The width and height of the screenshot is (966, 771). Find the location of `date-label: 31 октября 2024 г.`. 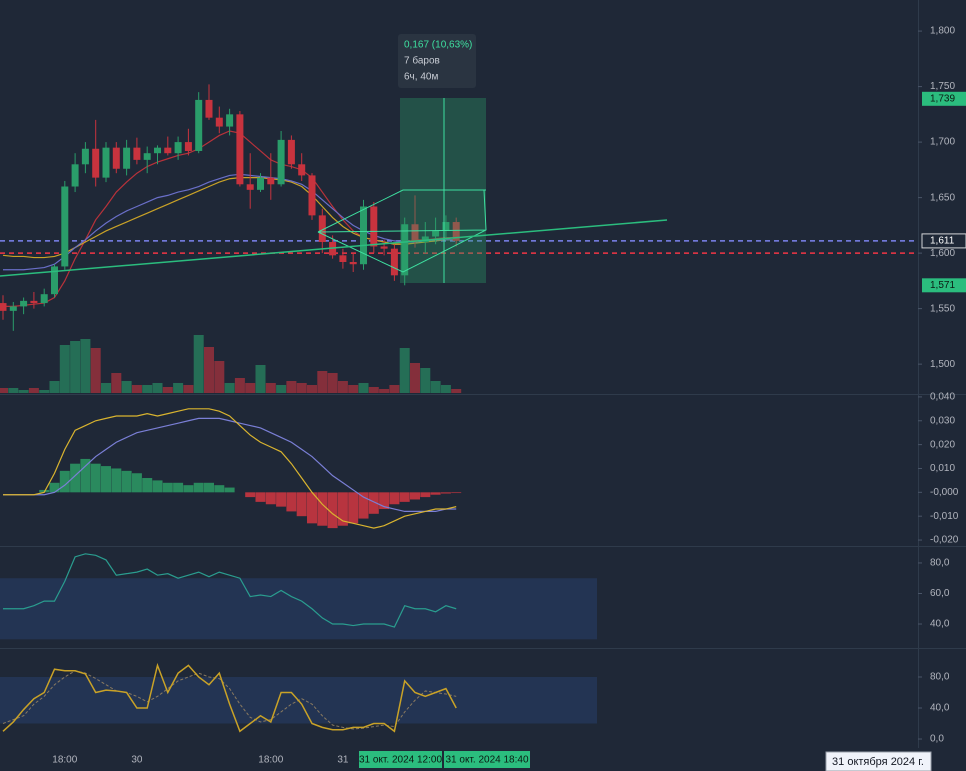

date-label: 31 октября 2024 г. is located at coordinates (878, 762).